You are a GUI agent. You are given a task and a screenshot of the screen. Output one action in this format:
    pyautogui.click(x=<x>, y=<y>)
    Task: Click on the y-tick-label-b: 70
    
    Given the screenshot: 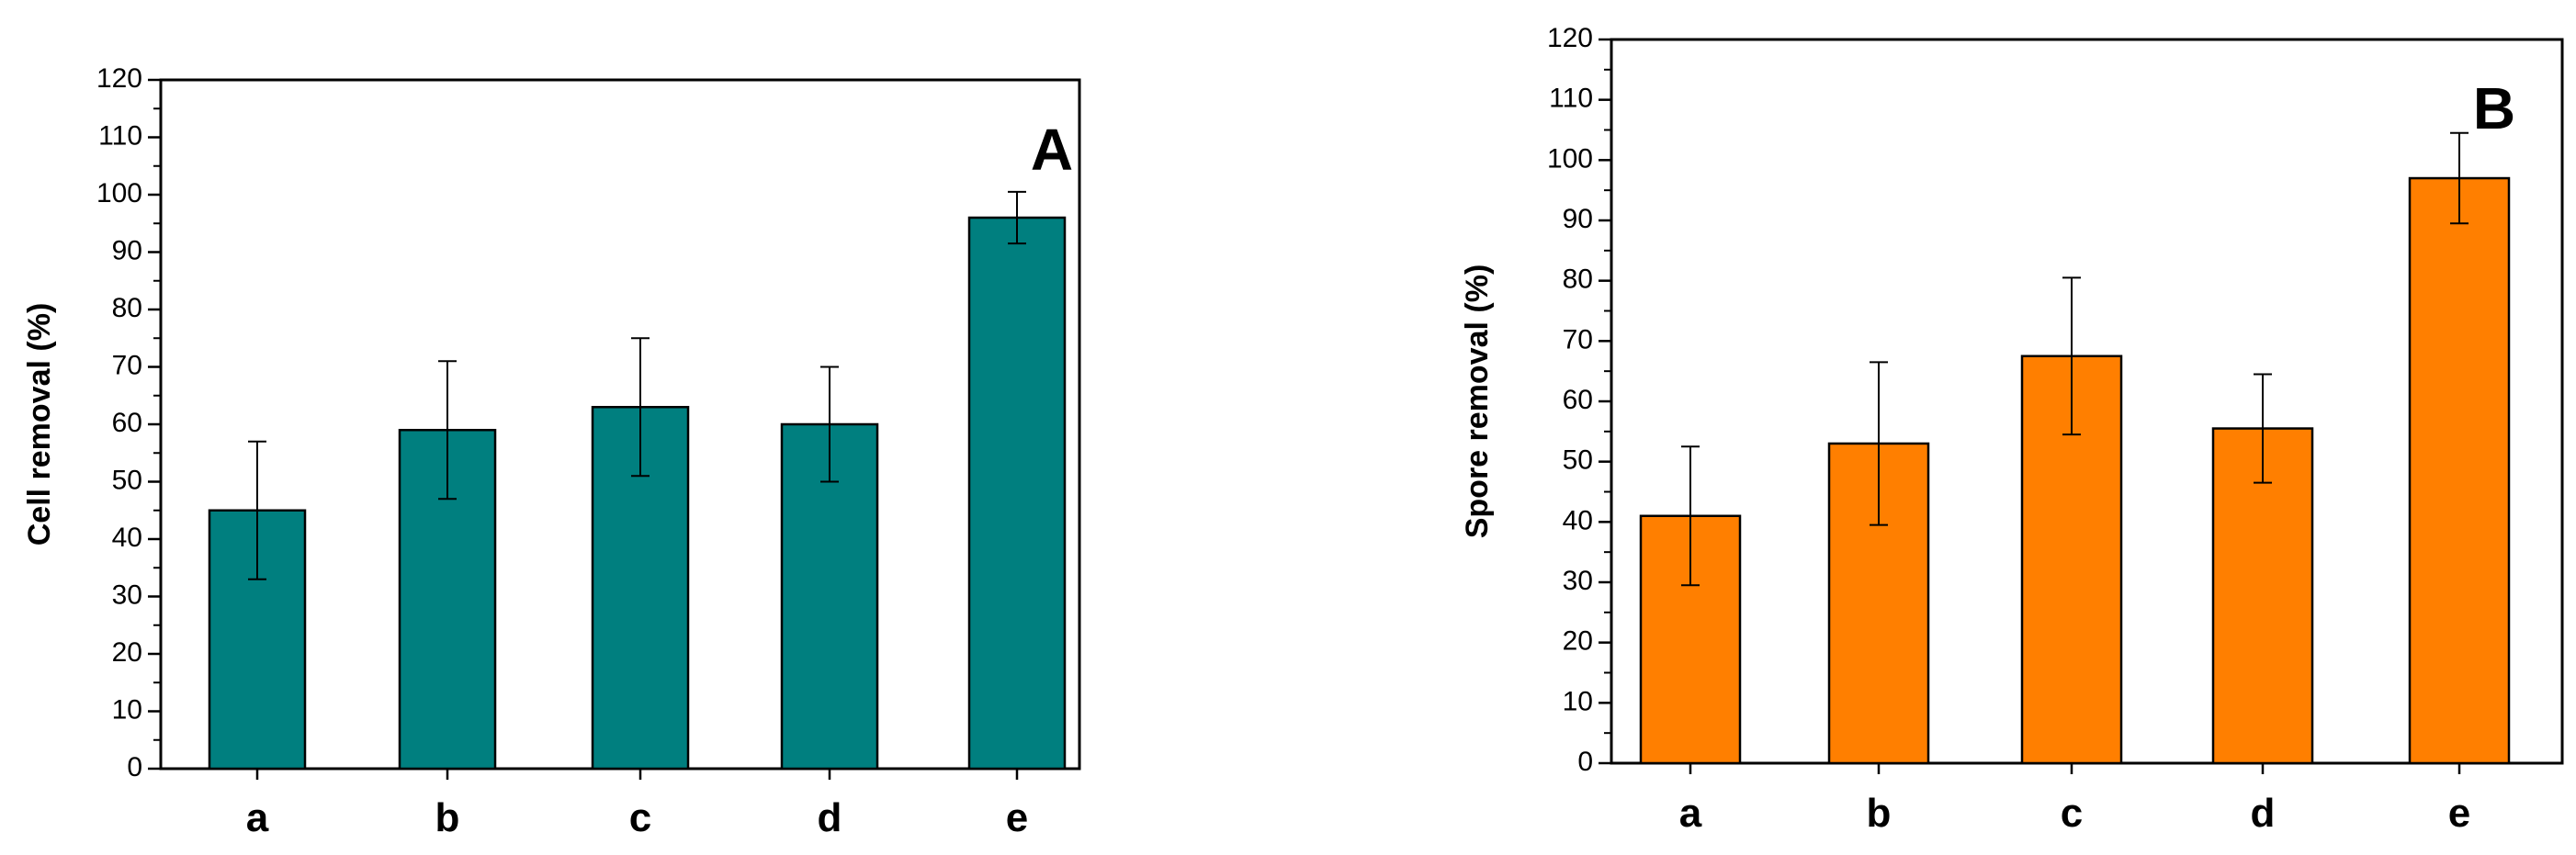 What is the action you would take?
    pyautogui.click(x=1578, y=339)
    